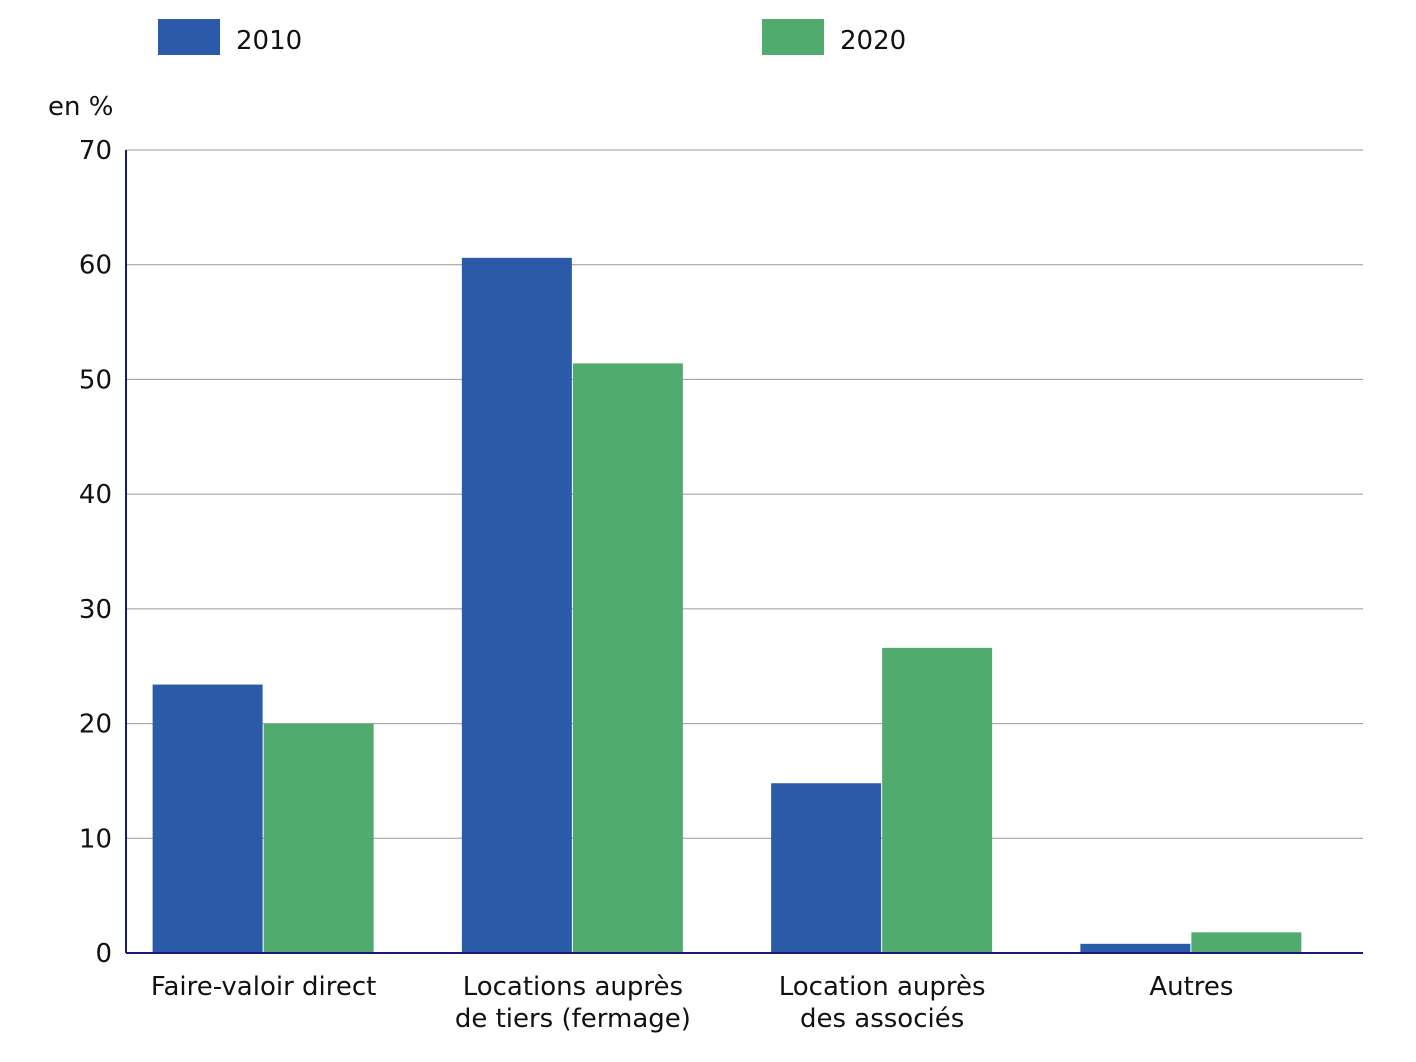 This screenshot has height=1062, width=1416. What do you see at coordinates (95, 266) in the screenshot?
I see `y-tick-label-60: 60` at bounding box center [95, 266].